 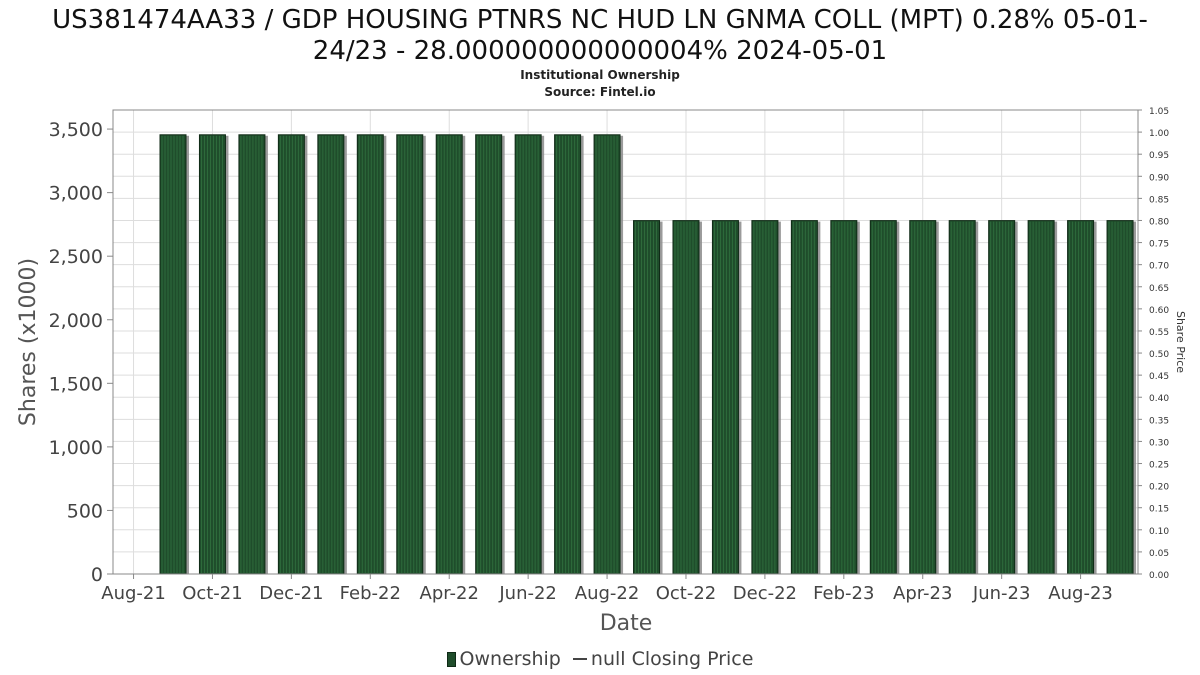 What do you see at coordinates (626, 623) in the screenshot?
I see `x-axis-label: Date` at bounding box center [626, 623].